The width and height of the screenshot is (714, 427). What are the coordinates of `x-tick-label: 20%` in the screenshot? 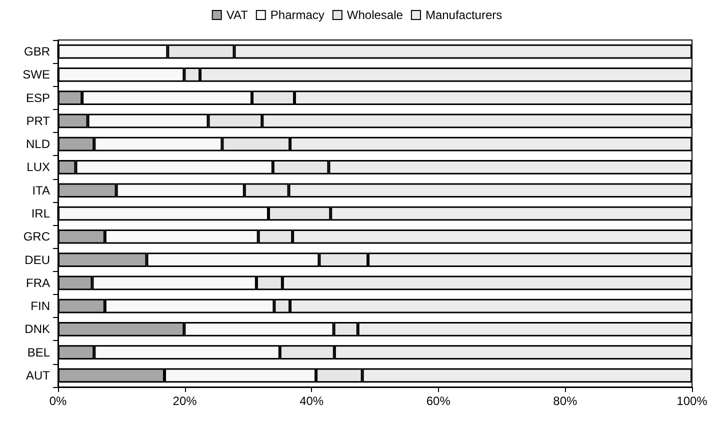 It's located at (185, 401).